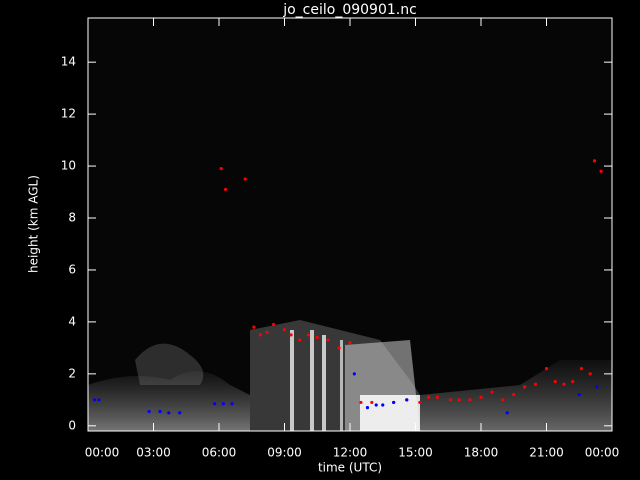 This screenshot has height=480, width=640. Describe the element at coordinates (68, 62) in the screenshot. I see `y-tick-label: 14` at that location.